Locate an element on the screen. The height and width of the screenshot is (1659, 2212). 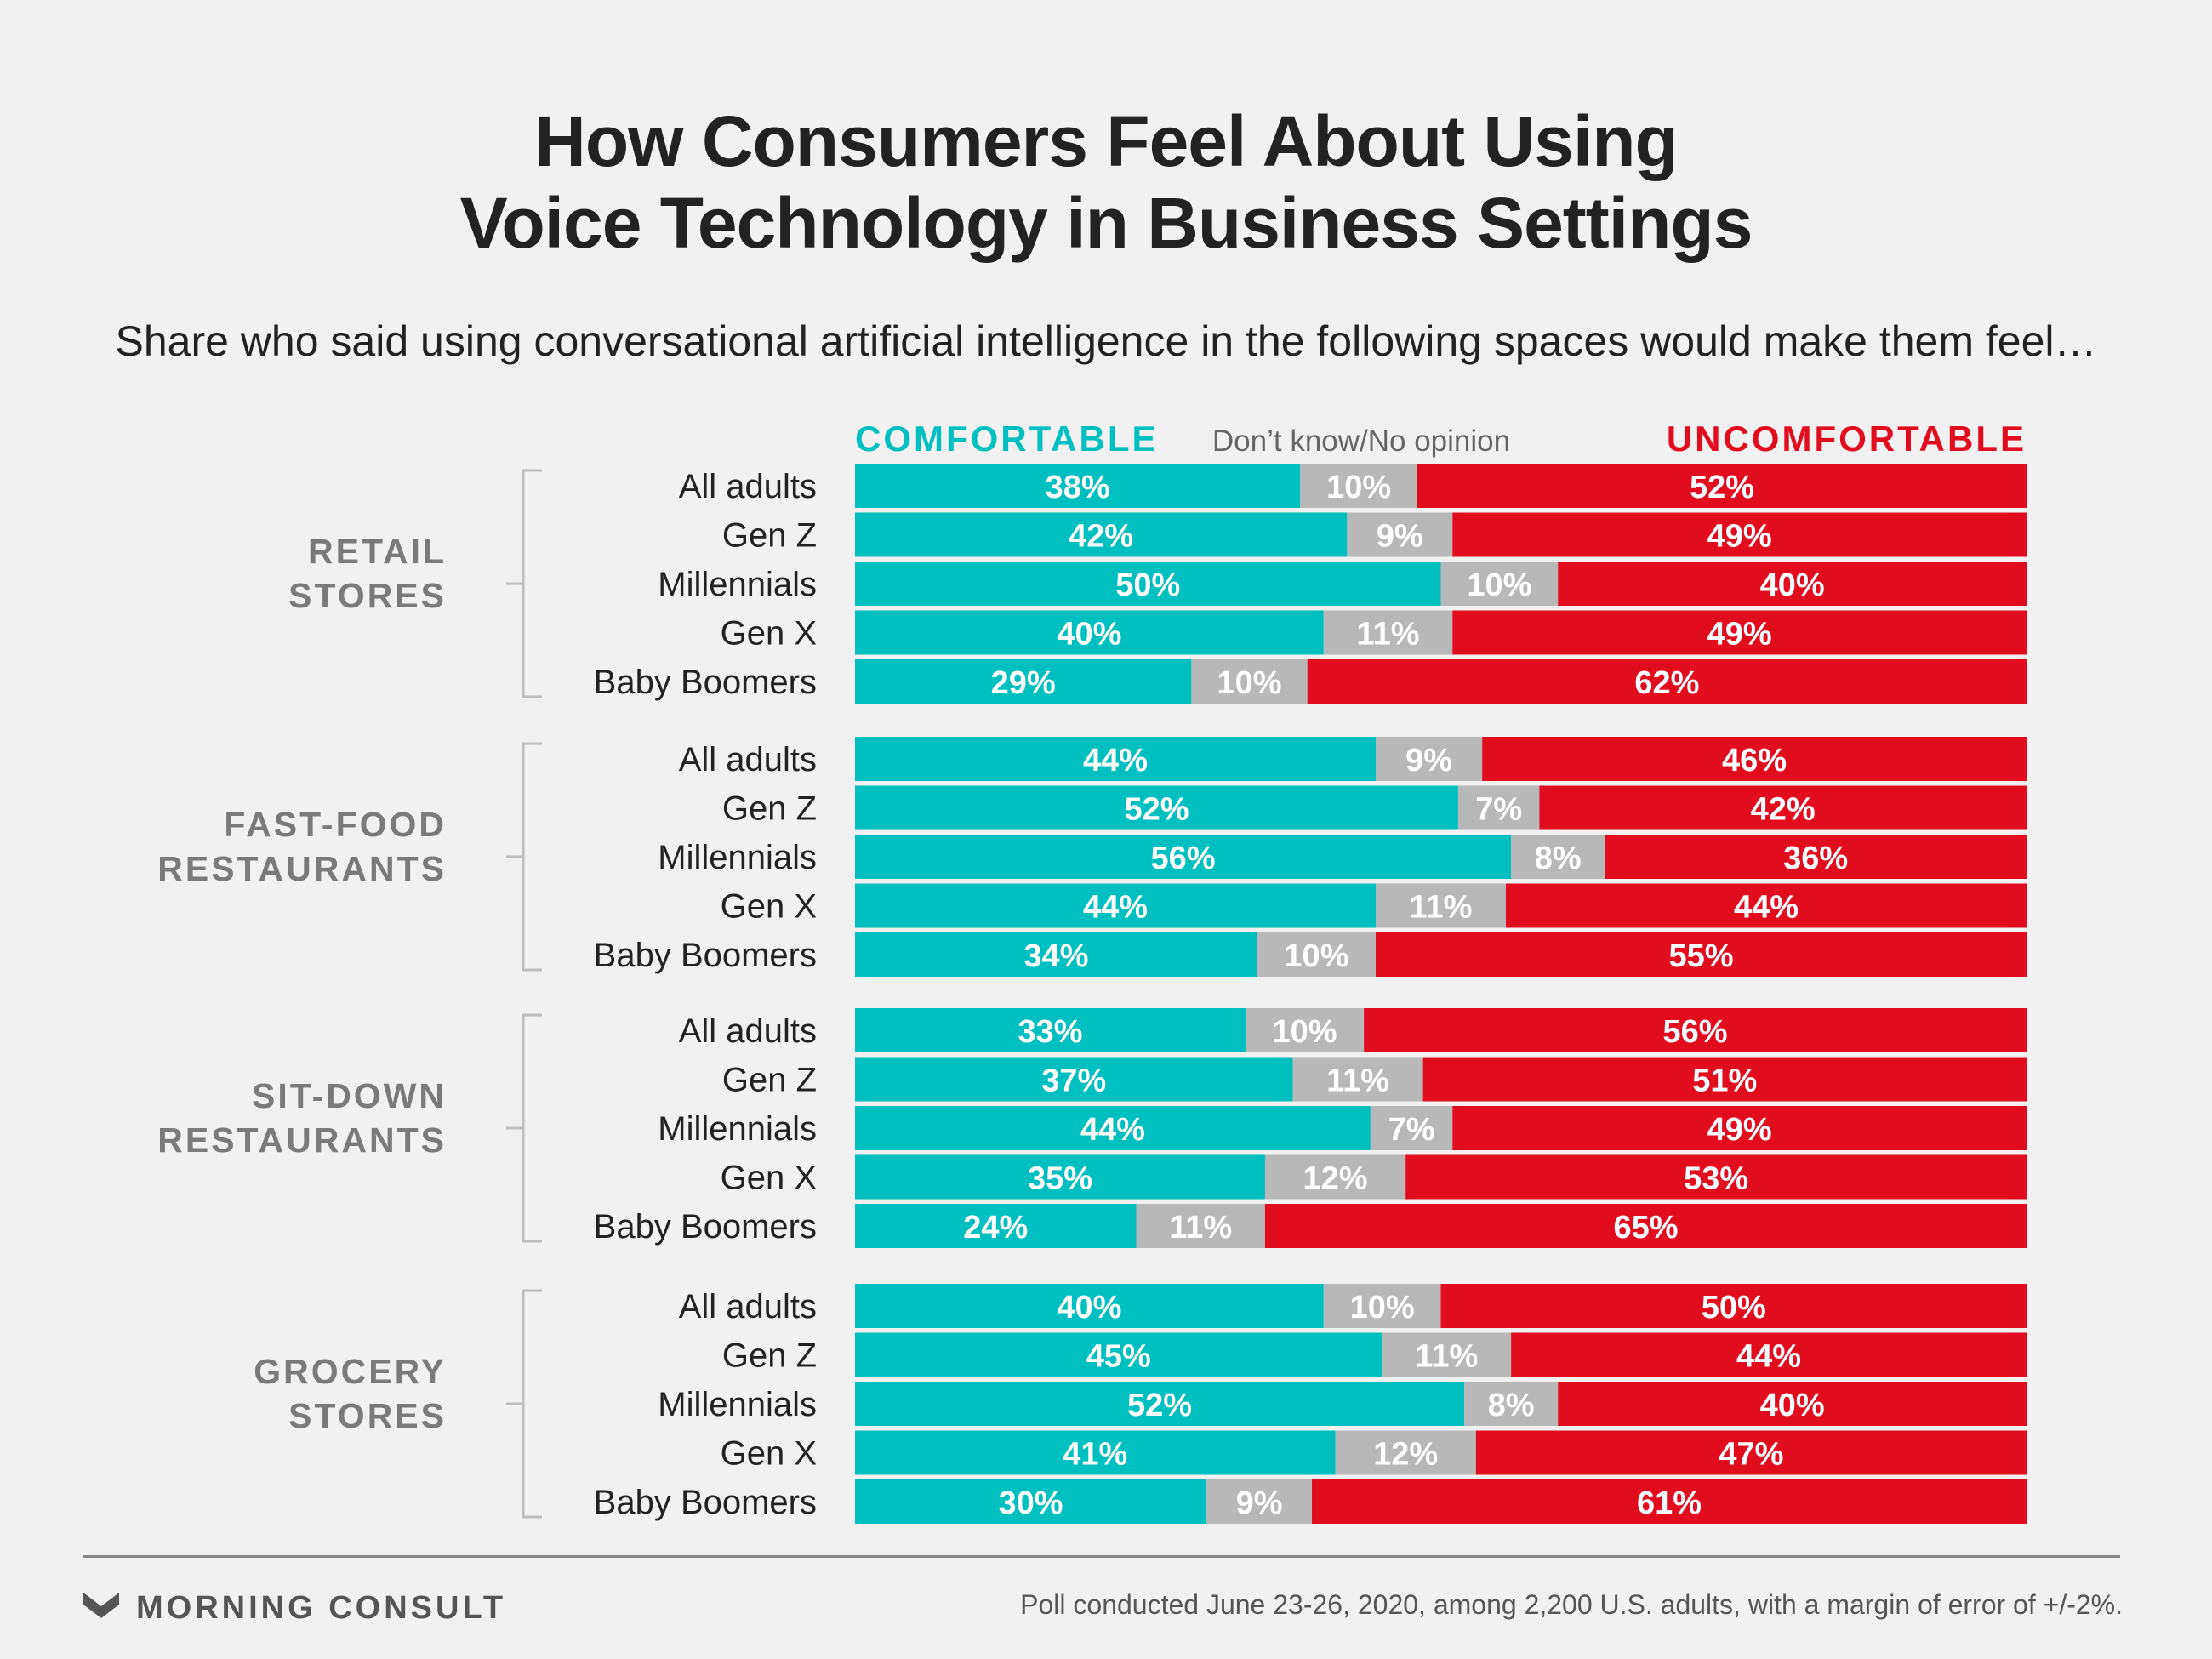
data-label: 36% is located at coordinates (1815, 858).